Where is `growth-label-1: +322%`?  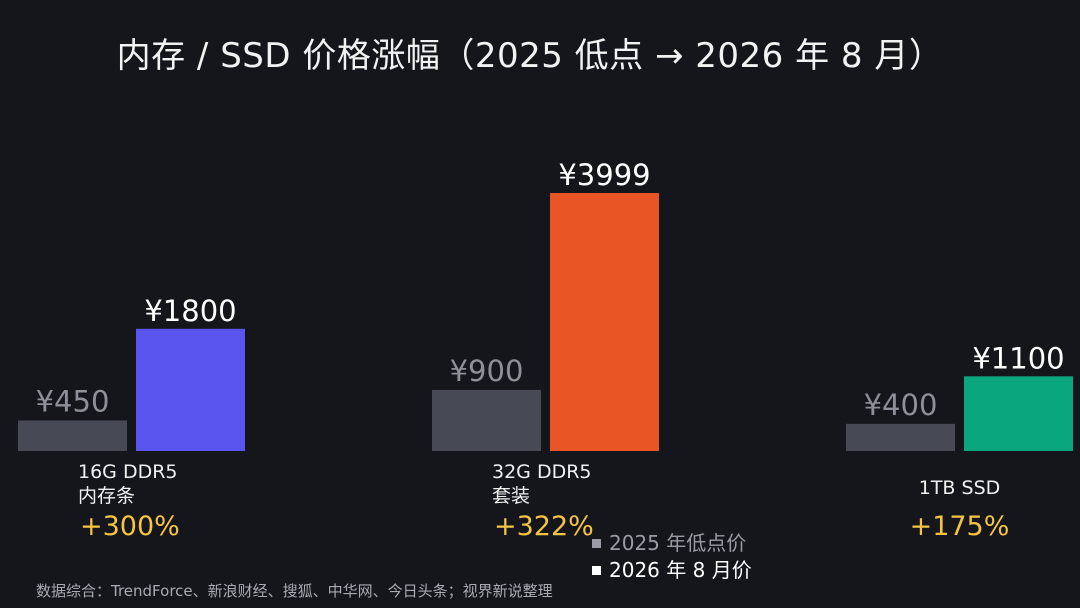
growth-label-1: +322% is located at coordinates (544, 526).